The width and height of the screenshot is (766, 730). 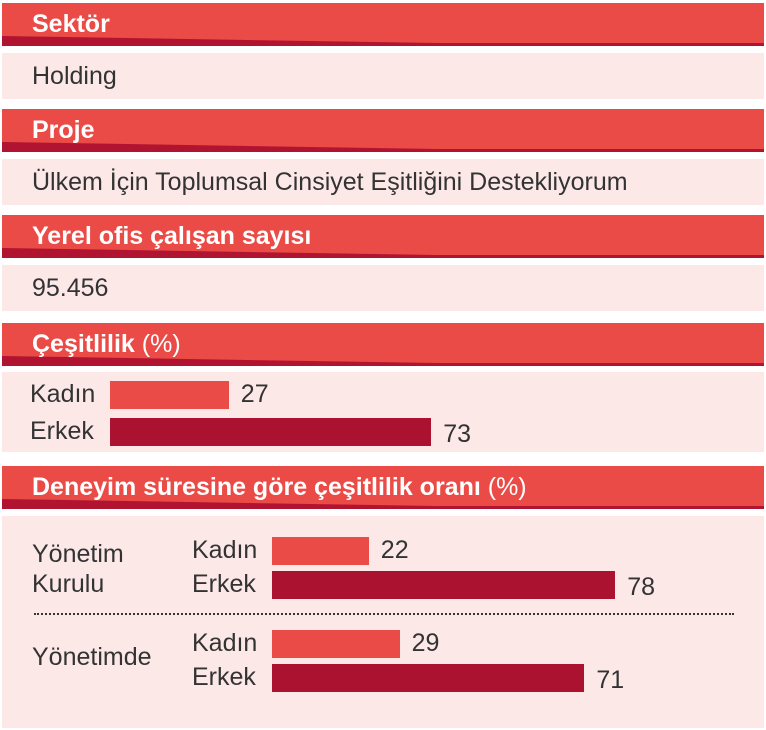 I want to click on ofis-header: Yerel ofis çalışan sayısı, so click(x=383, y=236).